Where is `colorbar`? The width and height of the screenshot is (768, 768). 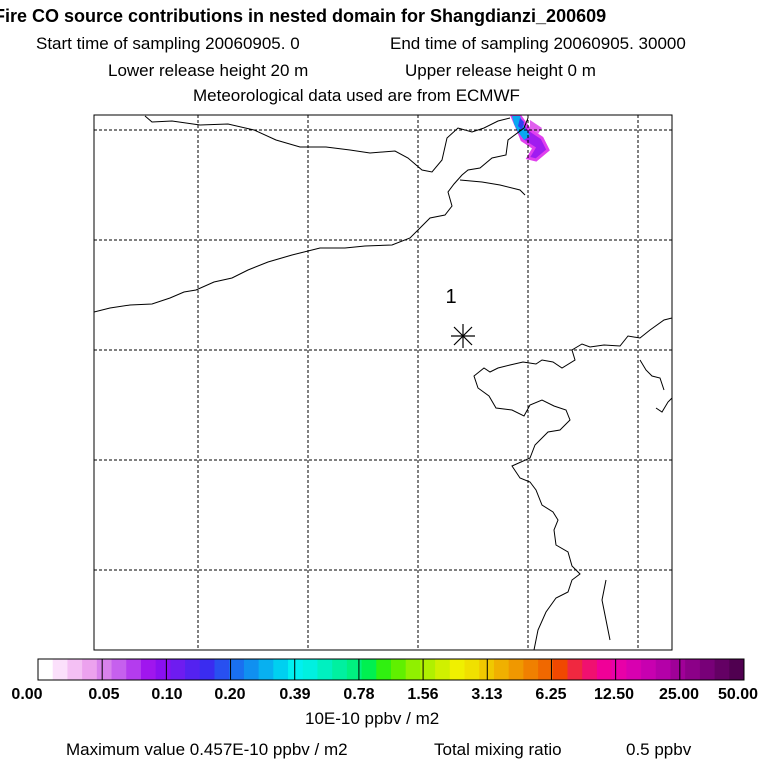 colorbar is located at coordinates (391, 669).